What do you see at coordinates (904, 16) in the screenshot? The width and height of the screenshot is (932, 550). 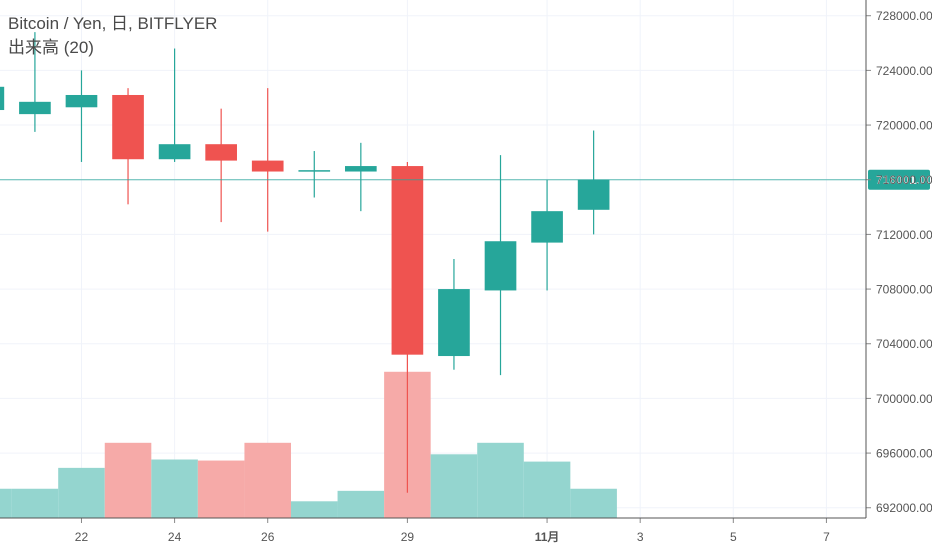 I see `y-tick-label: 728000.00` at bounding box center [904, 16].